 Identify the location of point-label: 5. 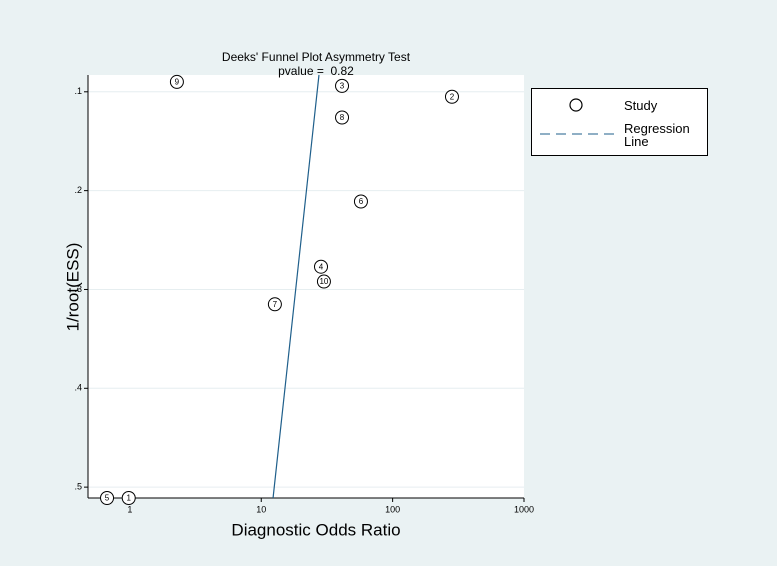
(107, 498).